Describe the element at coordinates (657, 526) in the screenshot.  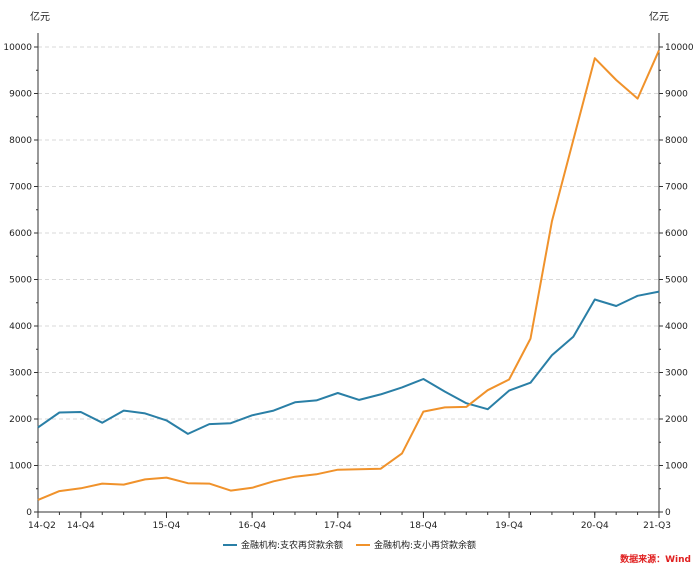
I see `x-tick-label: 21-Q3` at that location.